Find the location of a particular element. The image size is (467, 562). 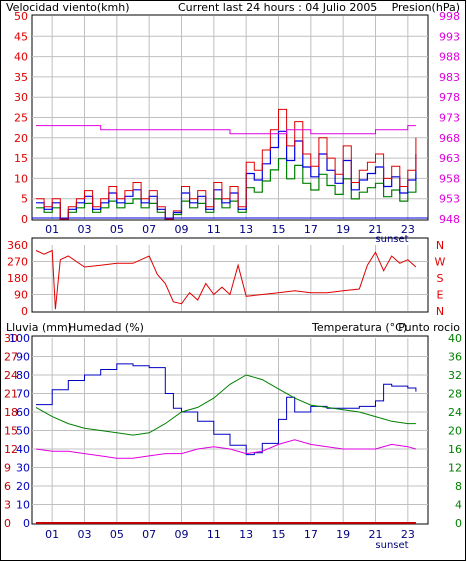

direction-ytick-2: 180 is located at coordinates (17, 278).